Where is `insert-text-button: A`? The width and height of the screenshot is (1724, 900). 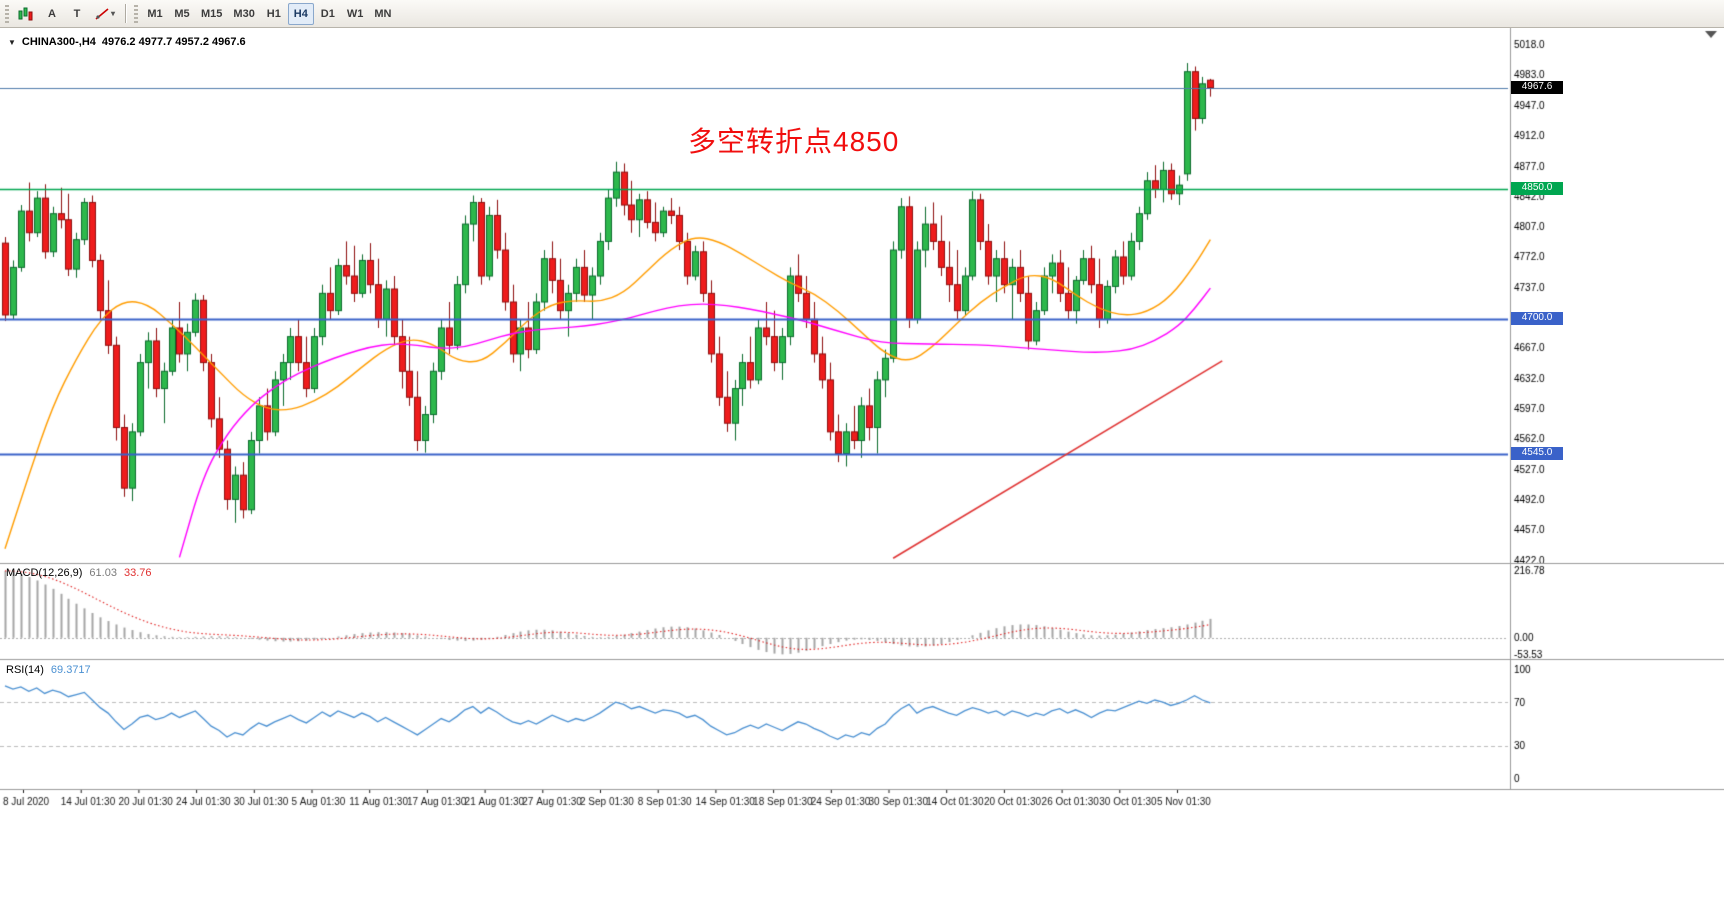
insert-text-button: A is located at coordinates (52, 14).